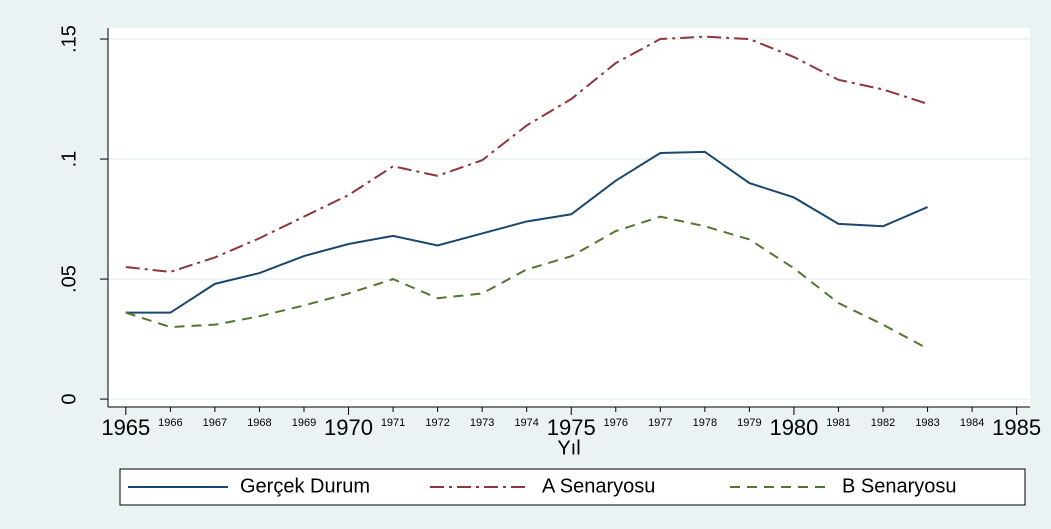 Image resolution: width=1051 pixels, height=529 pixels. What do you see at coordinates (69, 399) in the screenshot?
I see `y-tick-label: 0` at bounding box center [69, 399].